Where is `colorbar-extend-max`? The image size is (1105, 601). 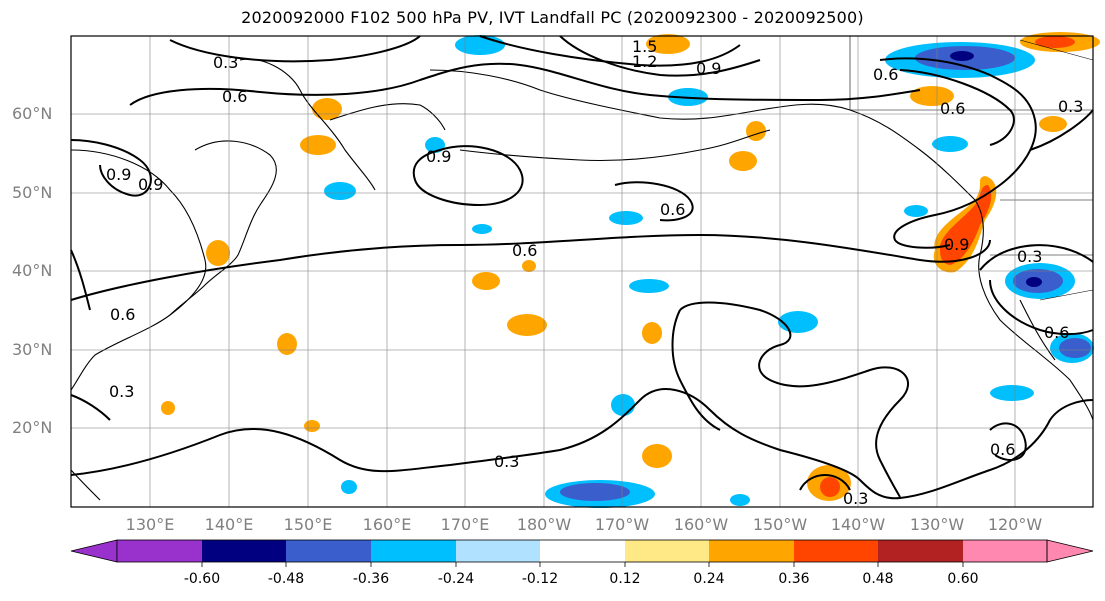 colorbar-extend-max is located at coordinates (1070, 551).